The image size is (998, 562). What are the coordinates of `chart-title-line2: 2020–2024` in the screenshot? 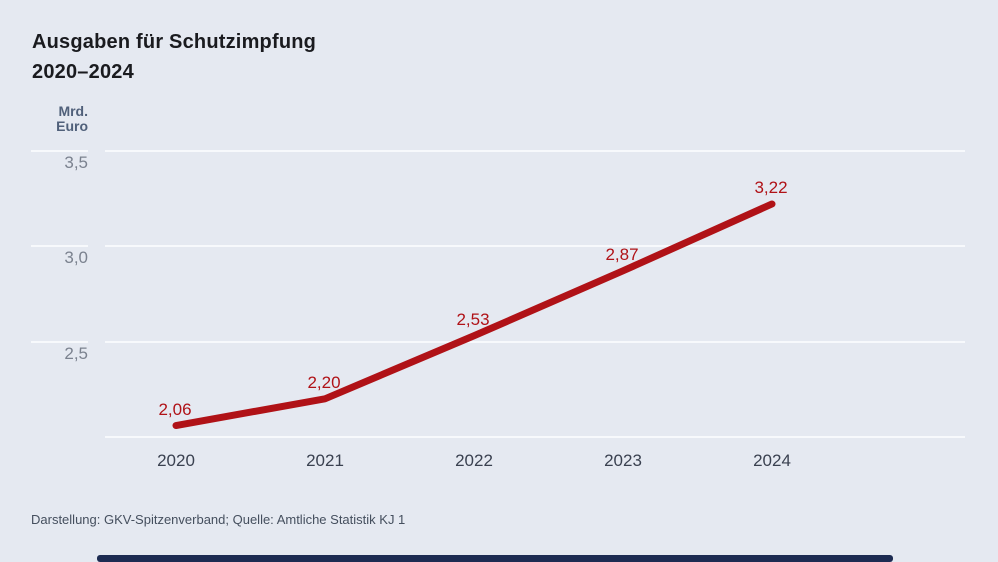 It's located at (83, 72).